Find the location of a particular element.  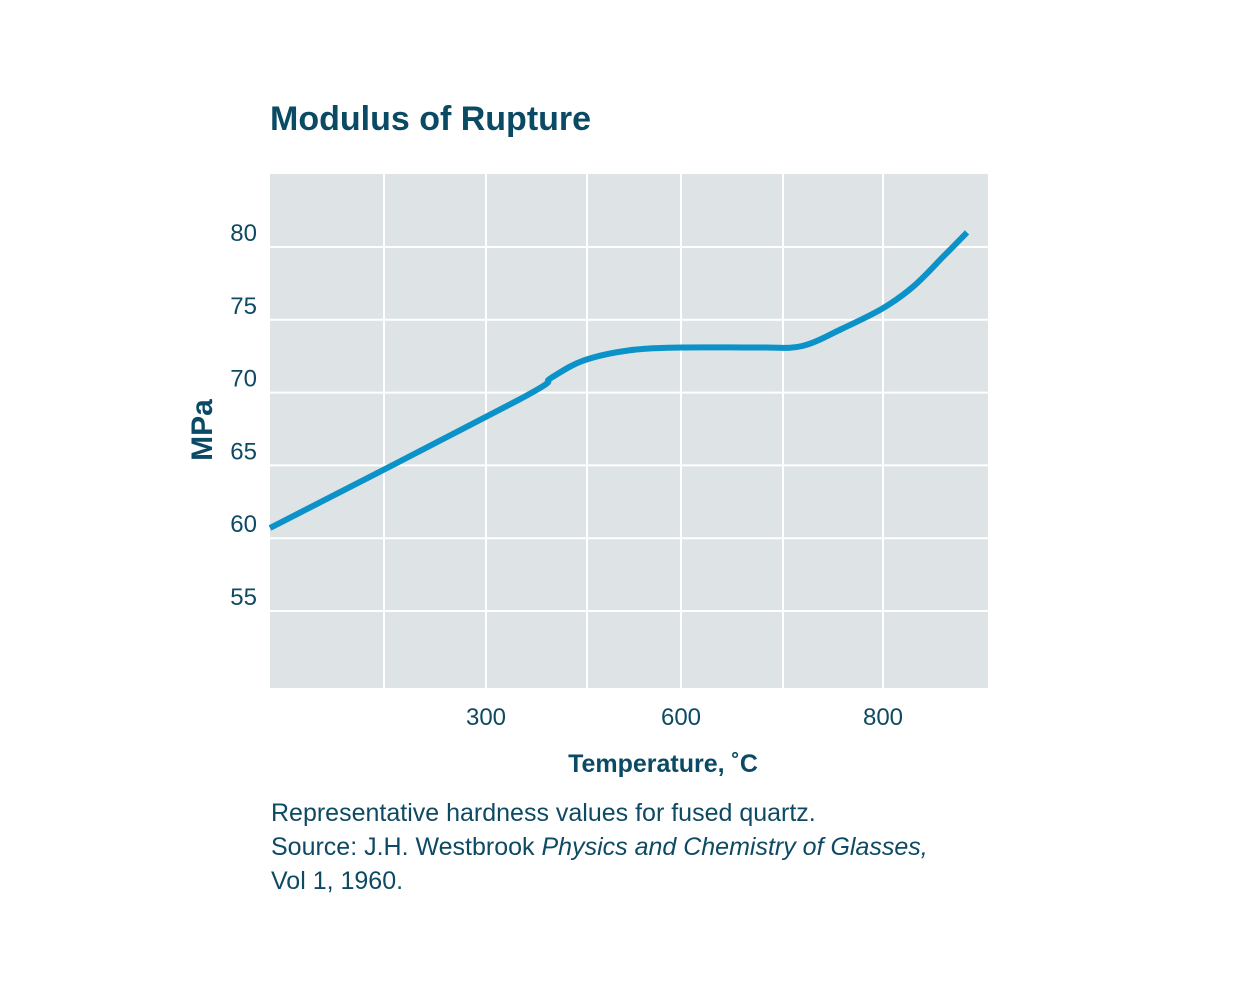

x-axis-ticks: 300 600 800 is located at coordinates (684, 717).